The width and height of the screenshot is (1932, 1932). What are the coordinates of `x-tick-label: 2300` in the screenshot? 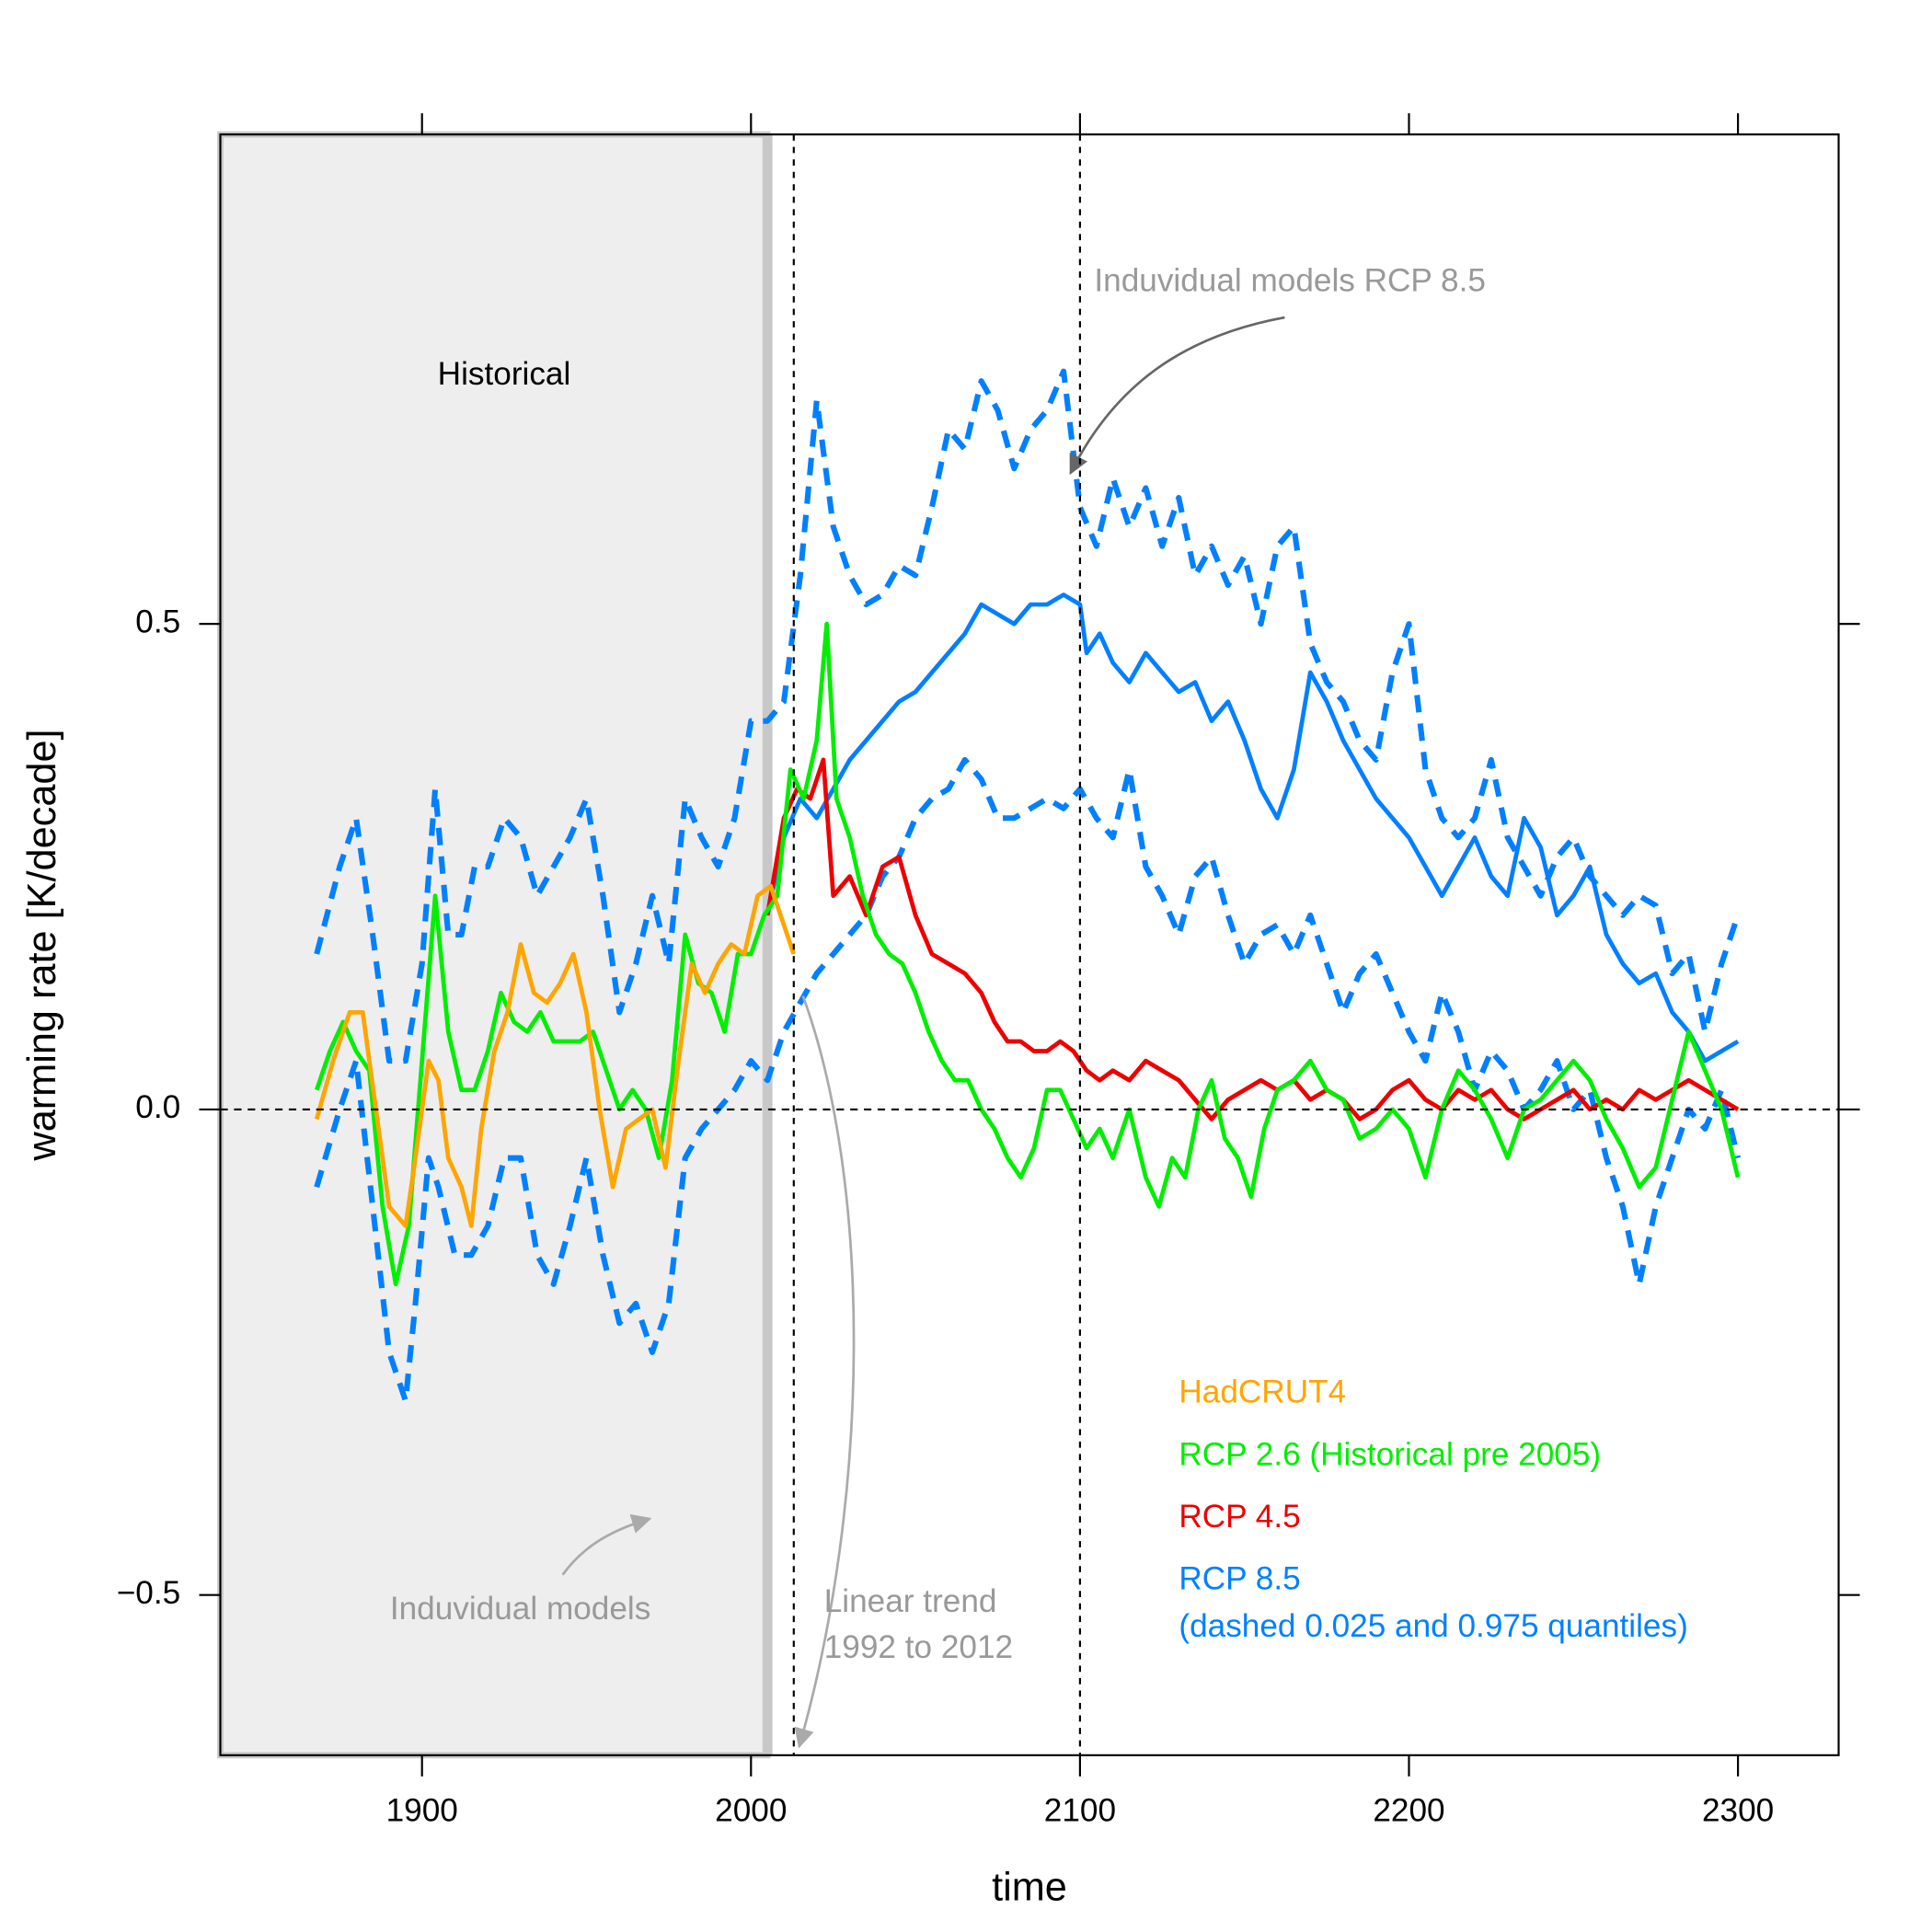 It's located at (1738, 1810).